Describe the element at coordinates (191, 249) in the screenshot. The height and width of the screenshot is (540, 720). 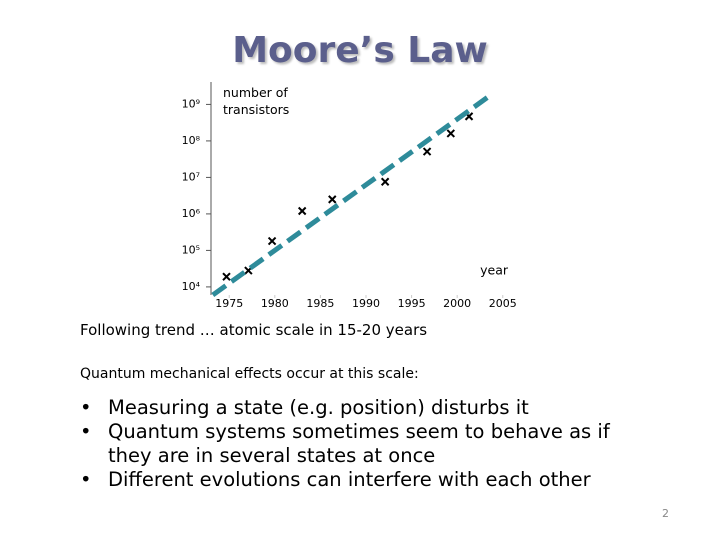
I see `y-tick-label: 10⁵` at that location.